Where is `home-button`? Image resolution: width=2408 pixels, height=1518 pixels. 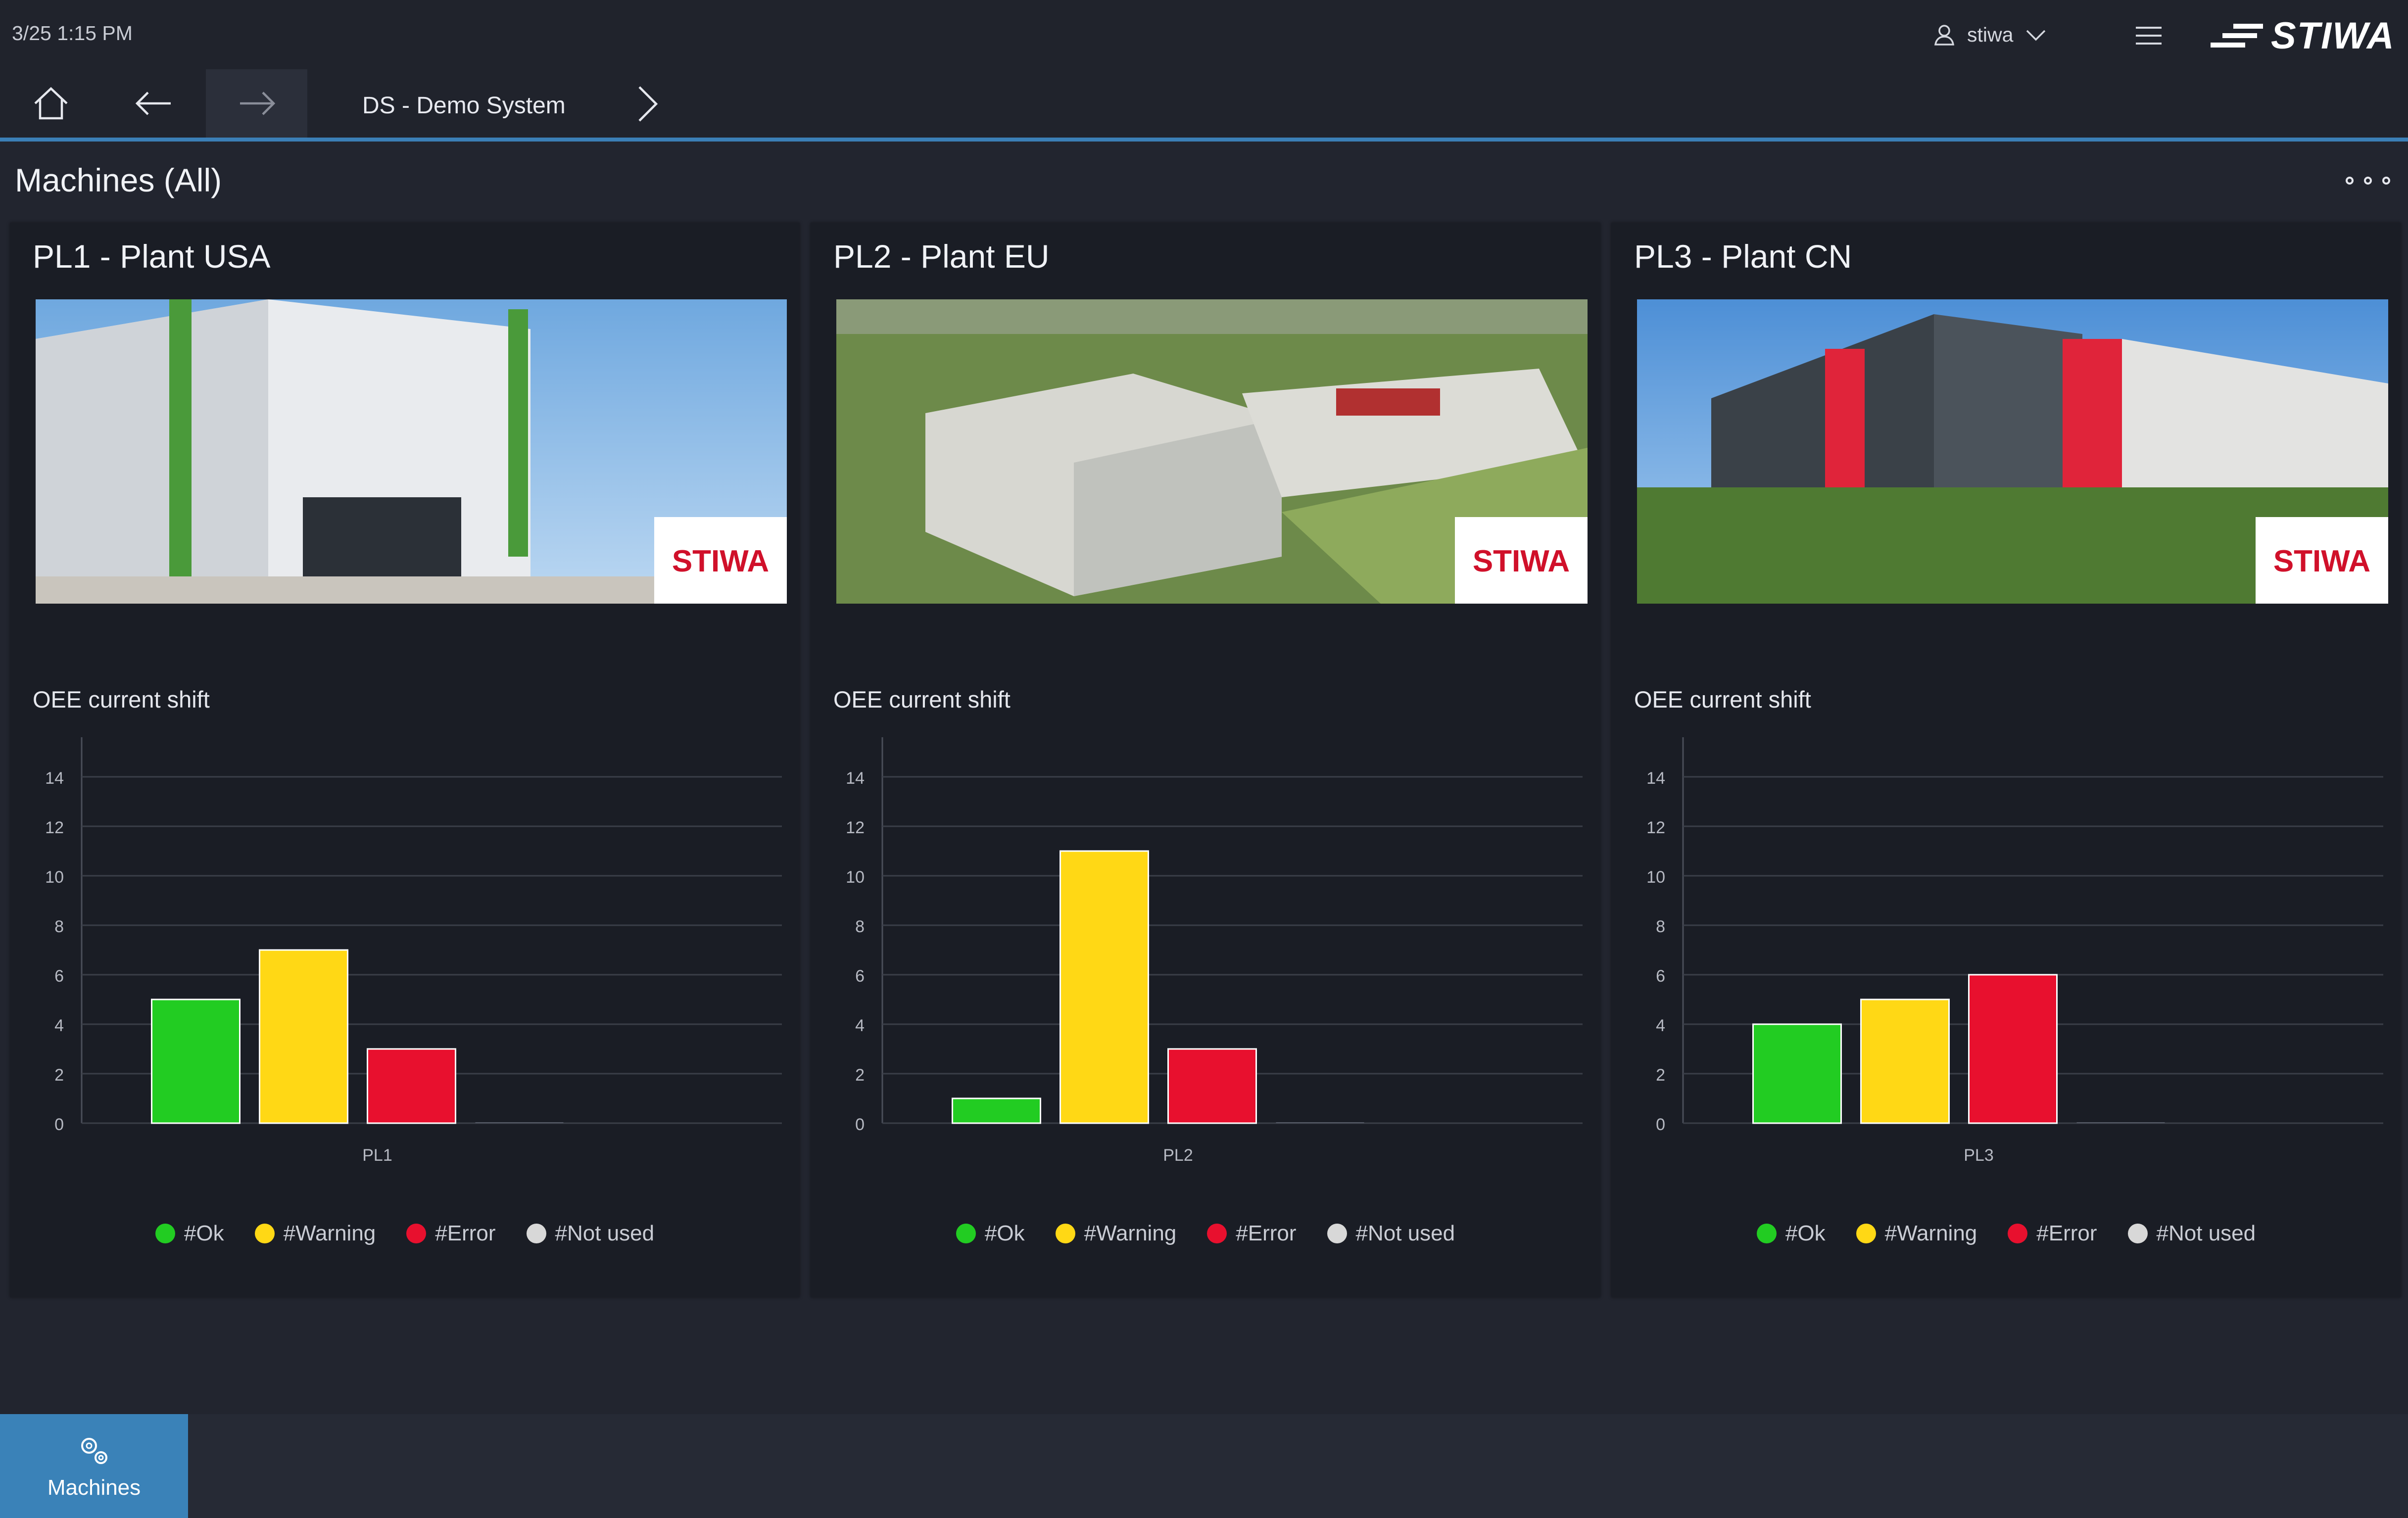 home-button is located at coordinates (50, 103).